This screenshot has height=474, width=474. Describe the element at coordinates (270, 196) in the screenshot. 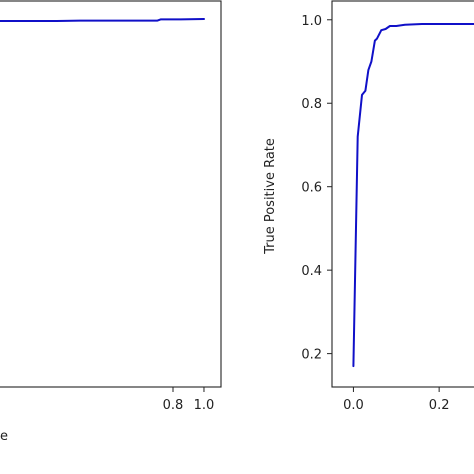

I see `right-y-axis-label: True Positive Rate` at that location.